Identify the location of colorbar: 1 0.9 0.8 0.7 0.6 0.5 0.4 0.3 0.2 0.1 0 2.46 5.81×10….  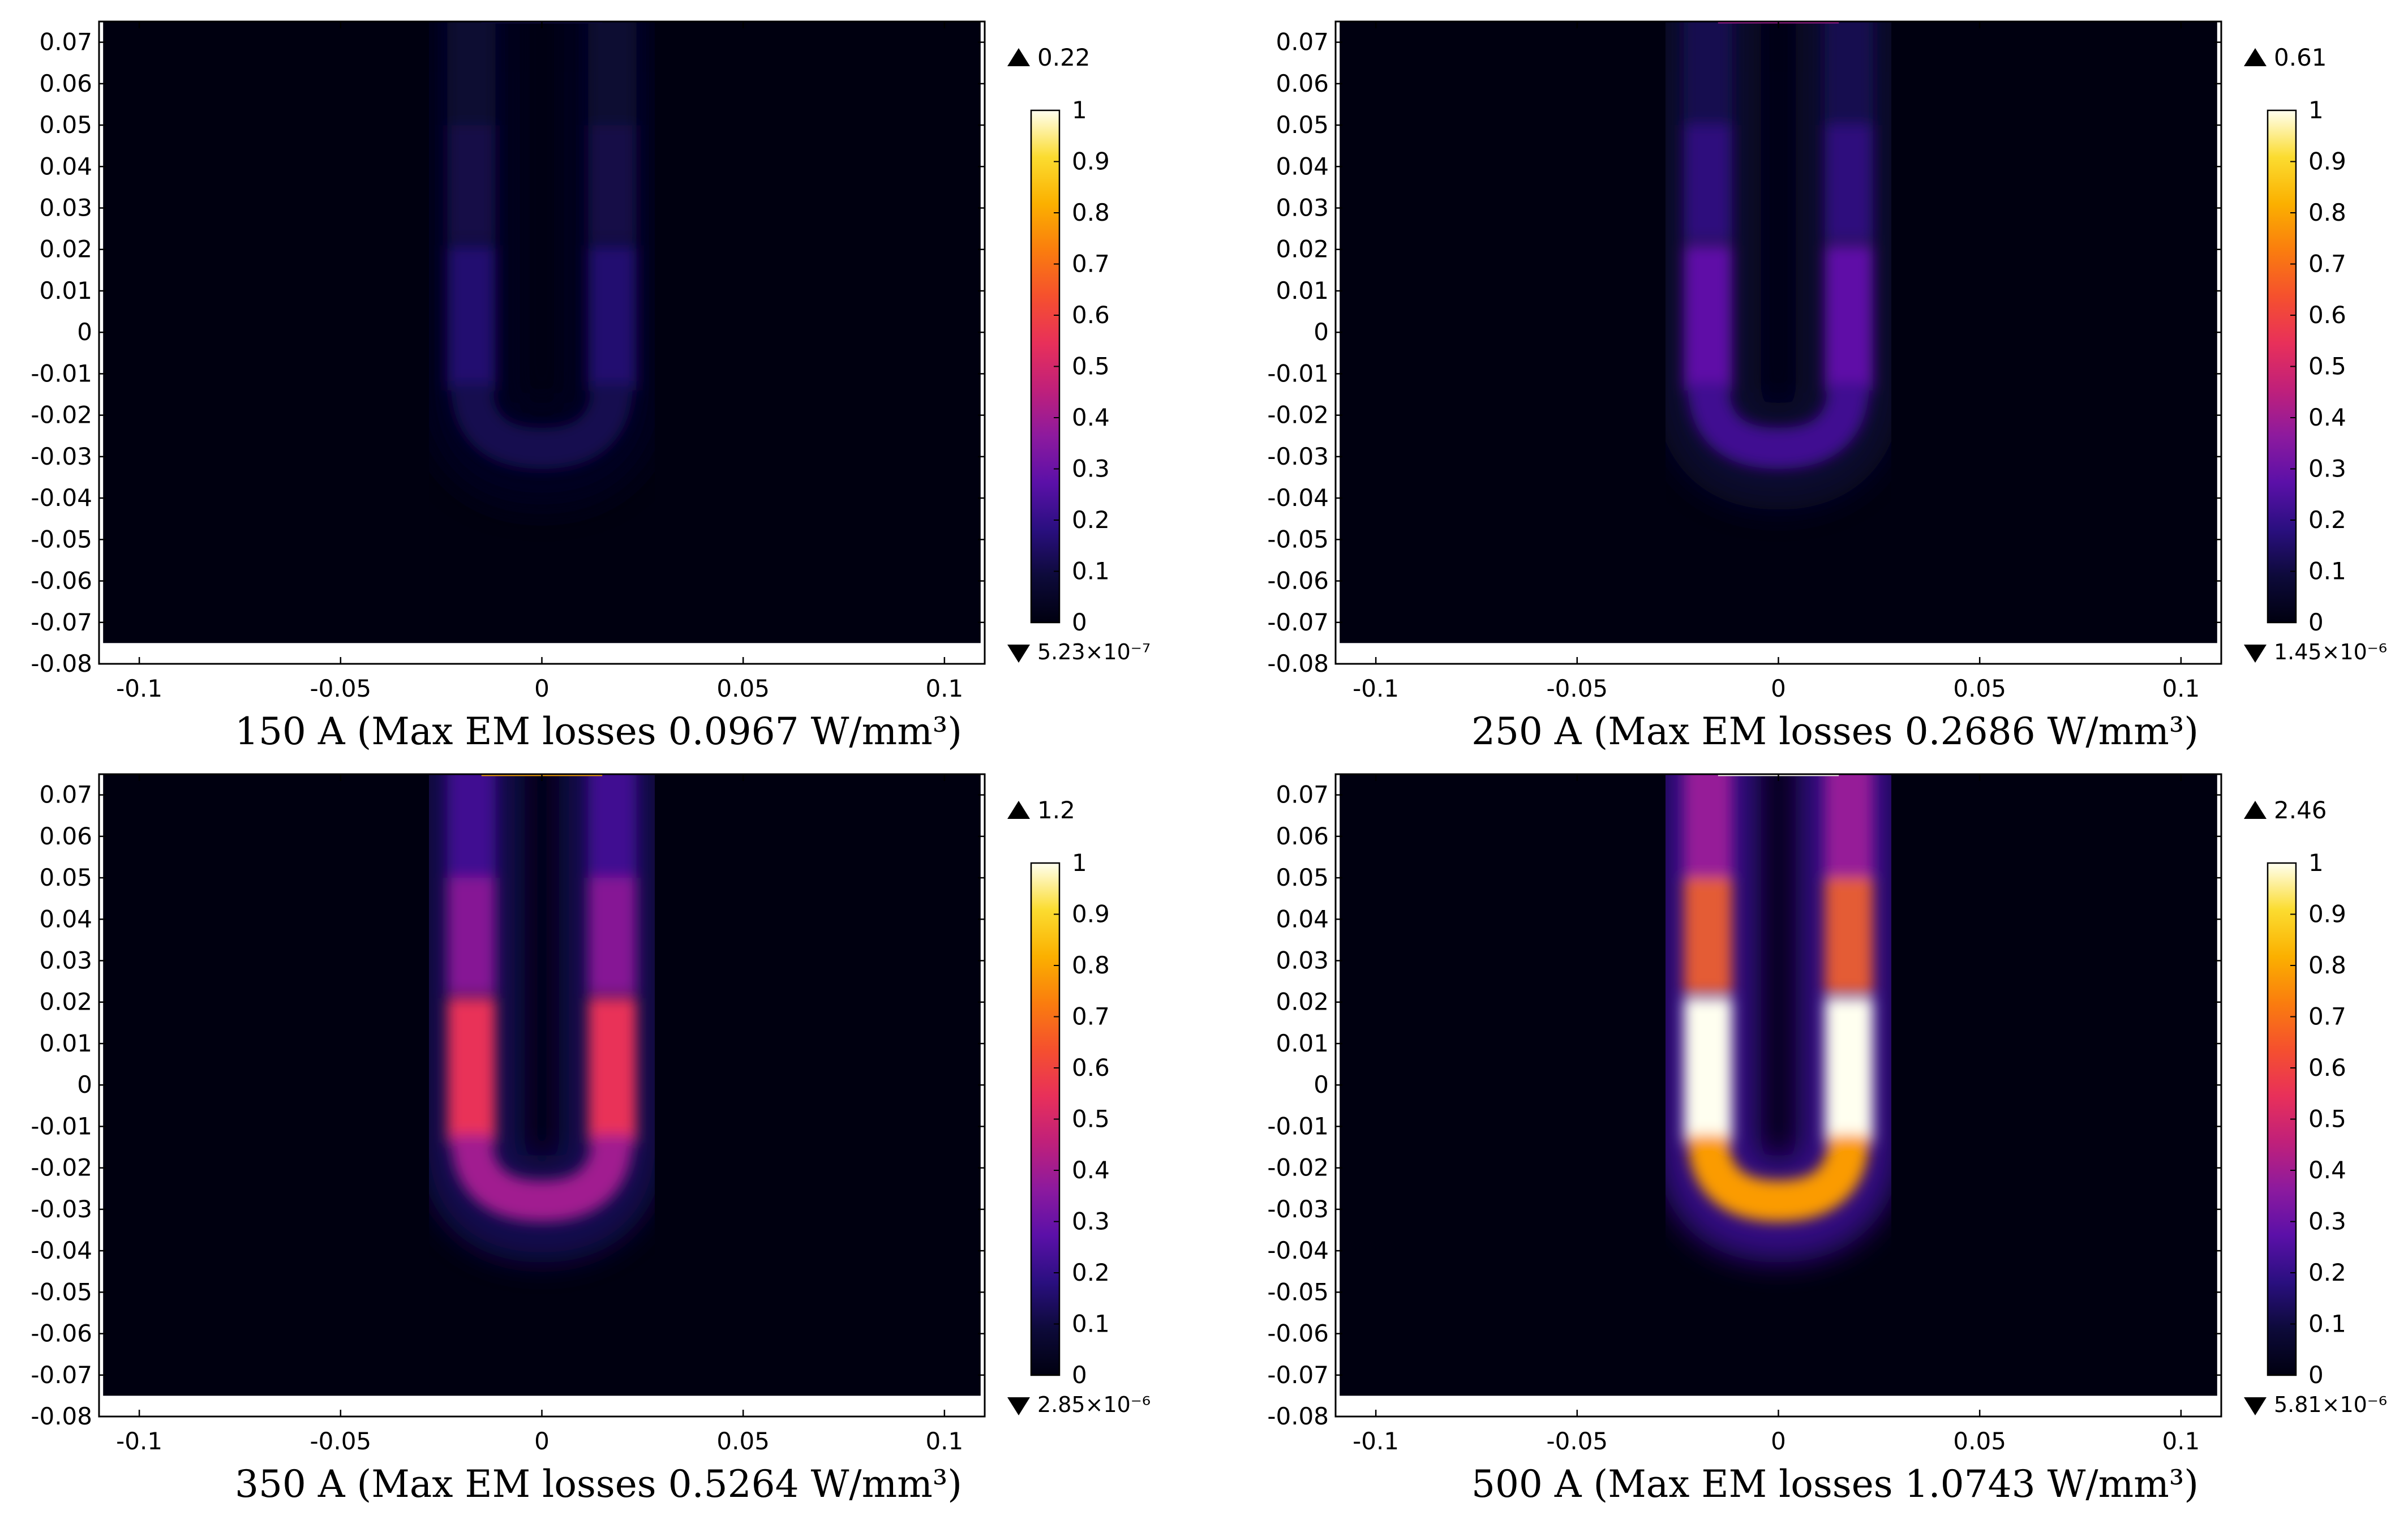
(2315, 1106).